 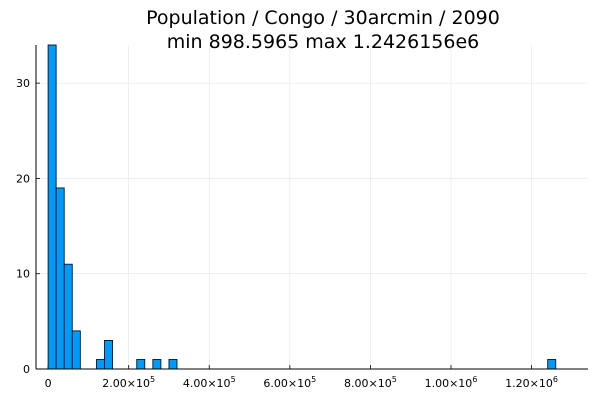 What do you see at coordinates (128, 382) in the screenshot?
I see `x-tick-label: 2.00×10⁵` at bounding box center [128, 382].